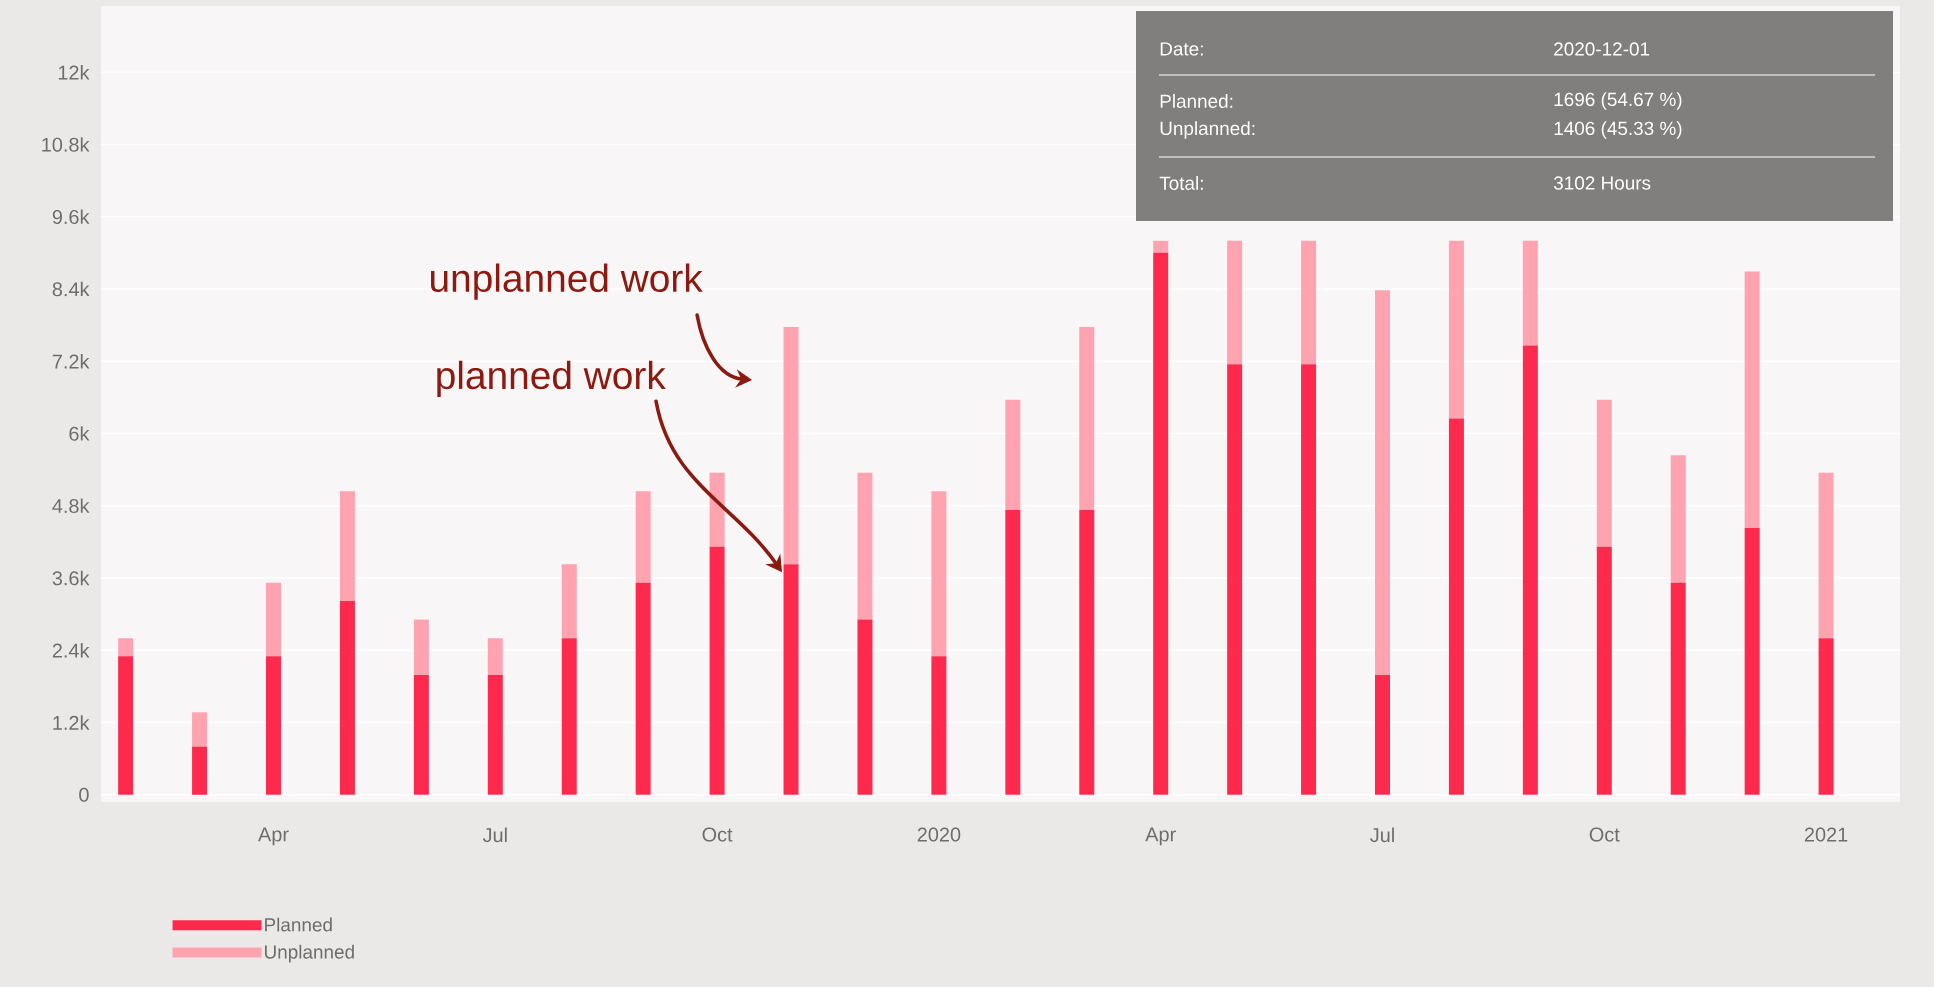 The image size is (1934, 987). Describe the element at coordinates (74, 72) in the screenshot. I see `y-tick-label: 12k` at that location.